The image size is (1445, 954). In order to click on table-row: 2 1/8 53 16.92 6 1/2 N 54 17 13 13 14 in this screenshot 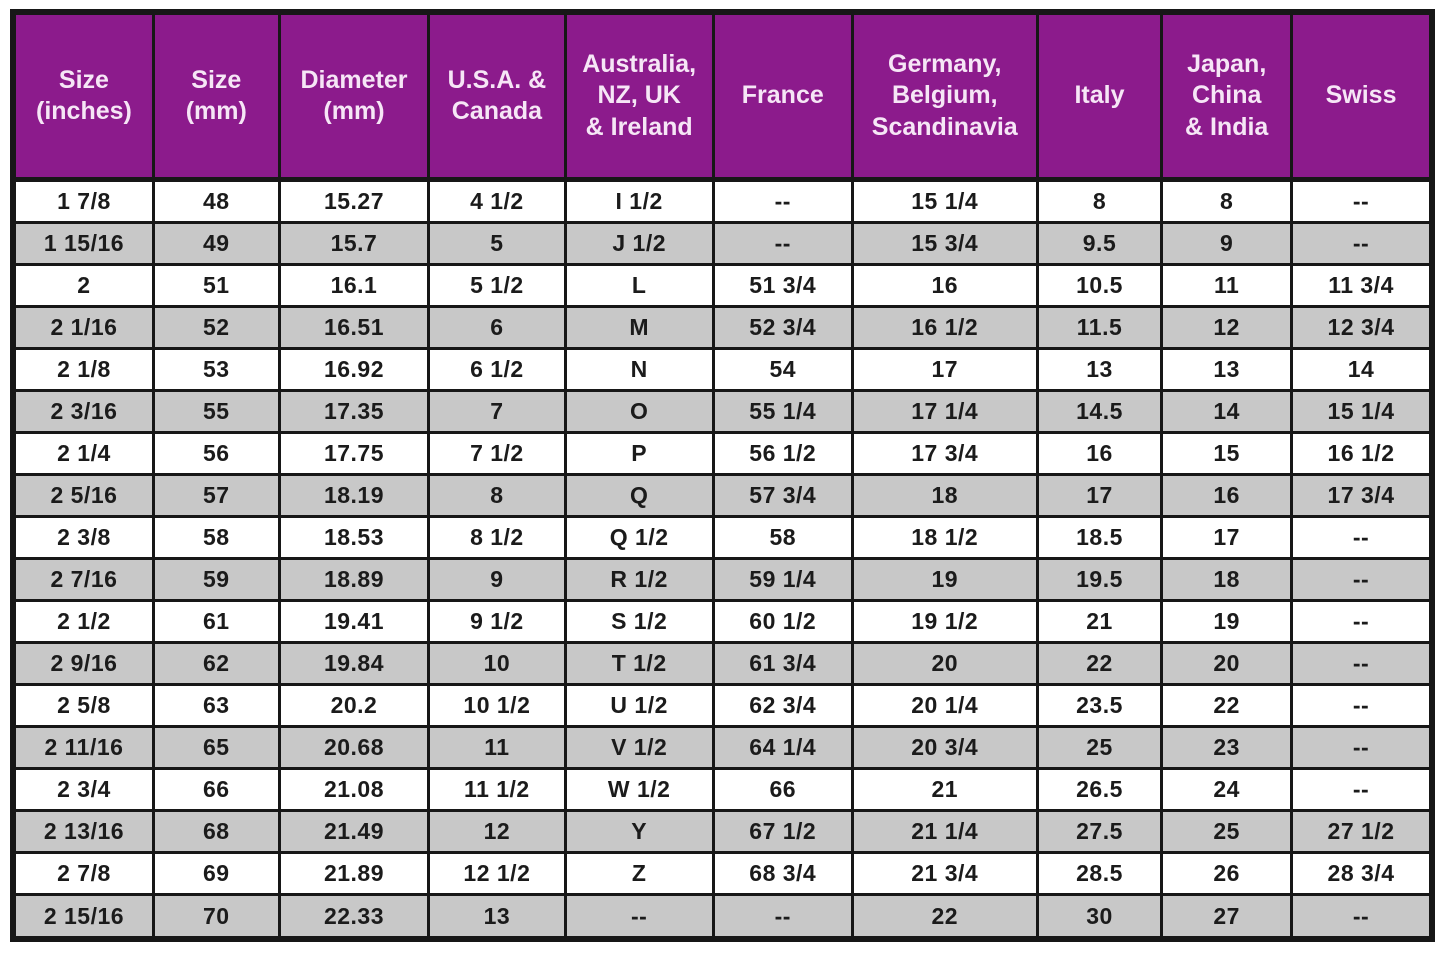, I will do `click(722, 370)`.